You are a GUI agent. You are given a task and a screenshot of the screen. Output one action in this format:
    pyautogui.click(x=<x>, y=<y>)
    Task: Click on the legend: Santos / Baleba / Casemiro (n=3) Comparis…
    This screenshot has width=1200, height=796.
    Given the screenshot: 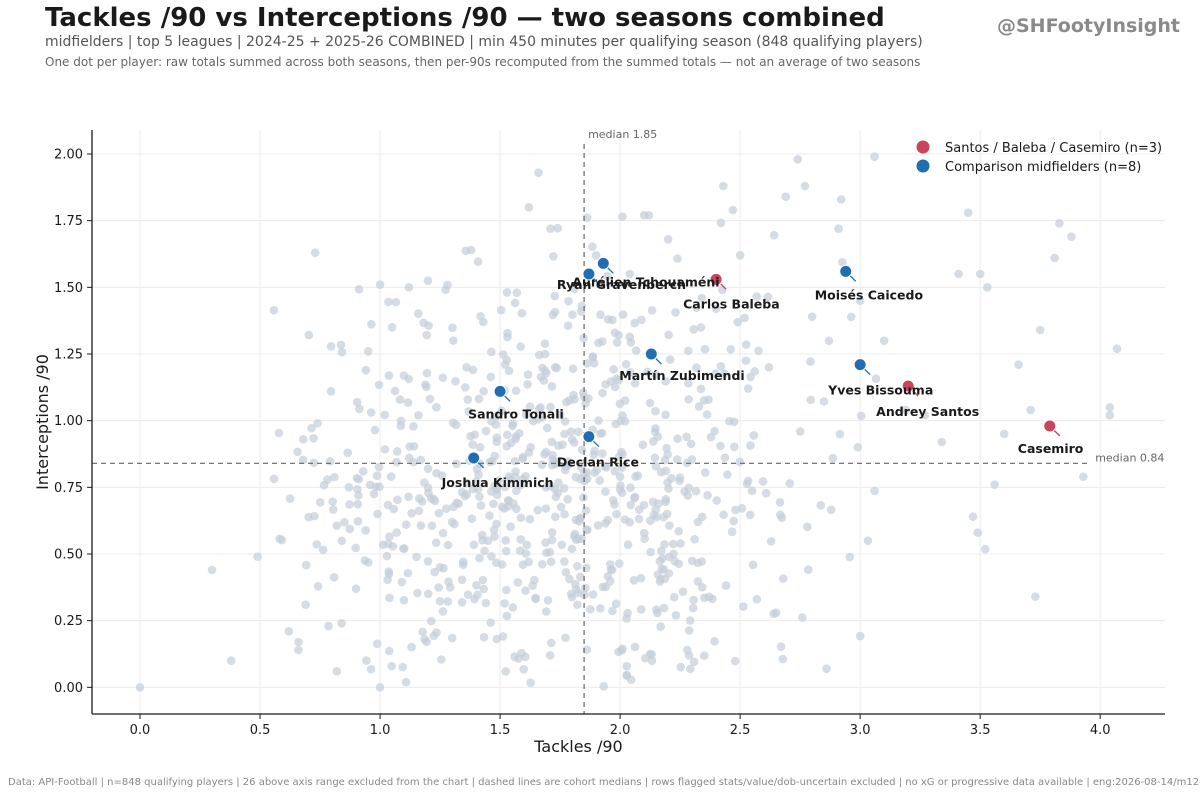 What is the action you would take?
    pyautogui.click(x=1039, y=157)
    